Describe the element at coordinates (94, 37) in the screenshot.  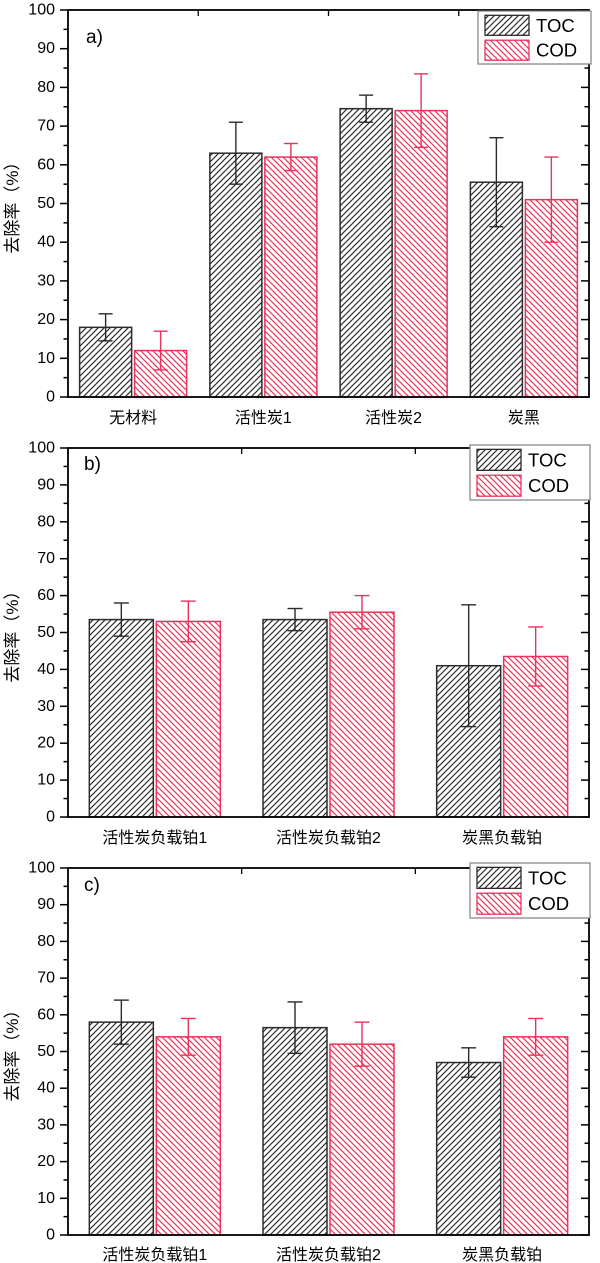
I see `panel-label: a)` at that location.